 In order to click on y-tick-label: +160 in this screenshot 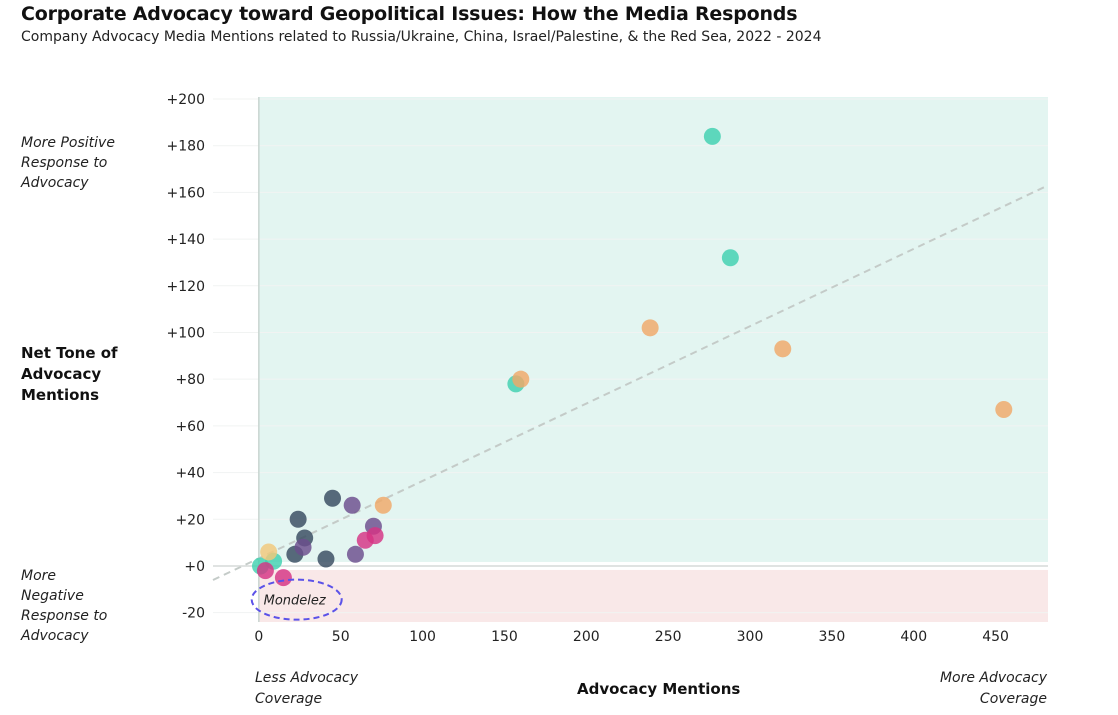, I will do `click(186, 193)`.